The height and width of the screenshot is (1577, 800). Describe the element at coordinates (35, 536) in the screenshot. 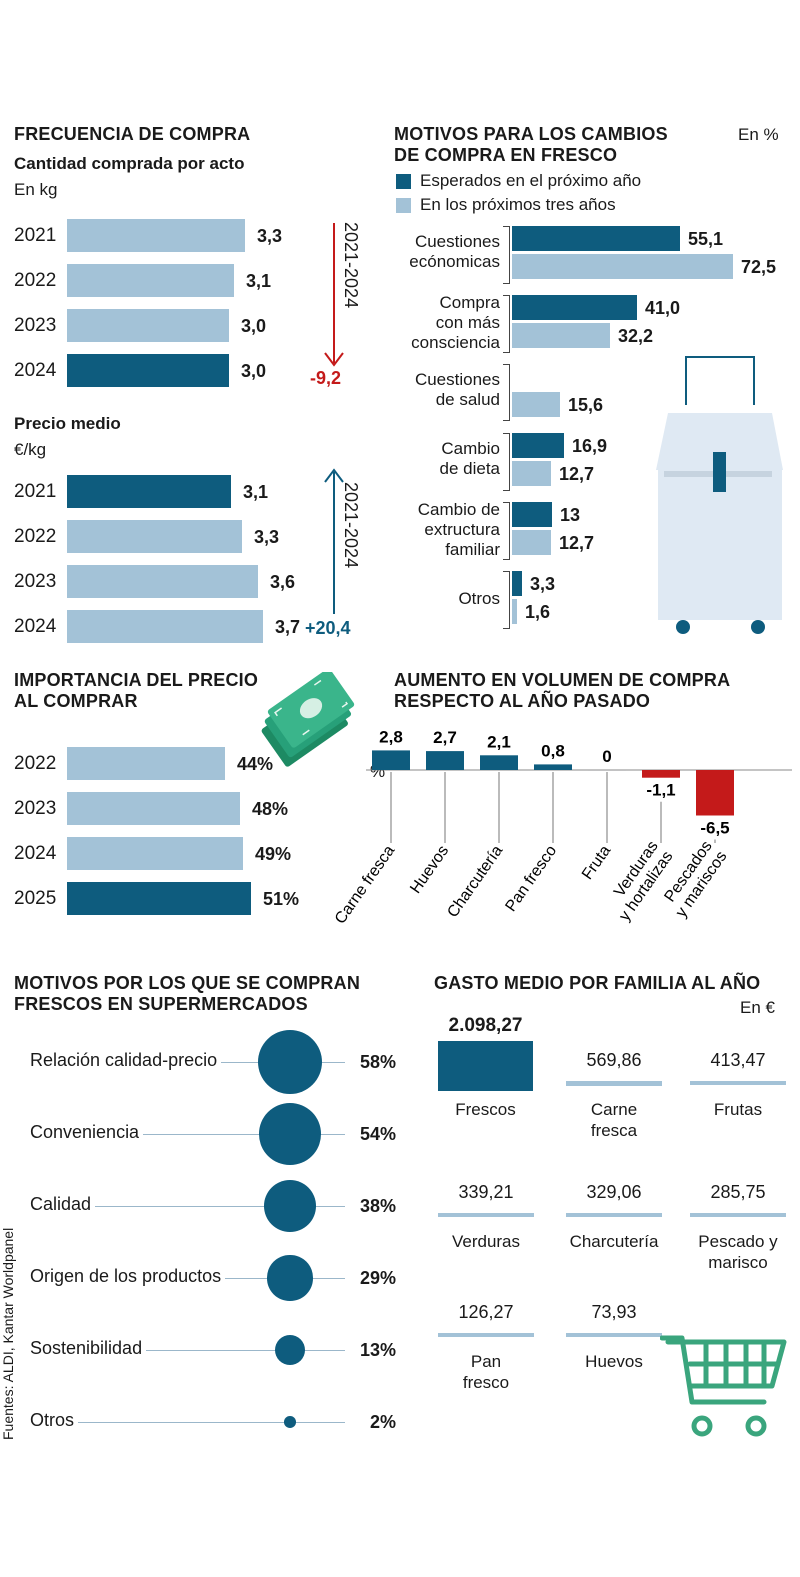

I see `precio-year-label: 2022` at that location.